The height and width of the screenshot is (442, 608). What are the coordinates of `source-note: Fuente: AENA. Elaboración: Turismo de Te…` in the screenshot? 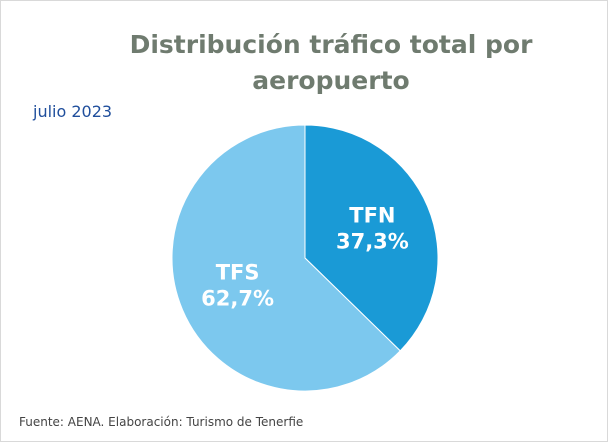 It's located at (161, 422).